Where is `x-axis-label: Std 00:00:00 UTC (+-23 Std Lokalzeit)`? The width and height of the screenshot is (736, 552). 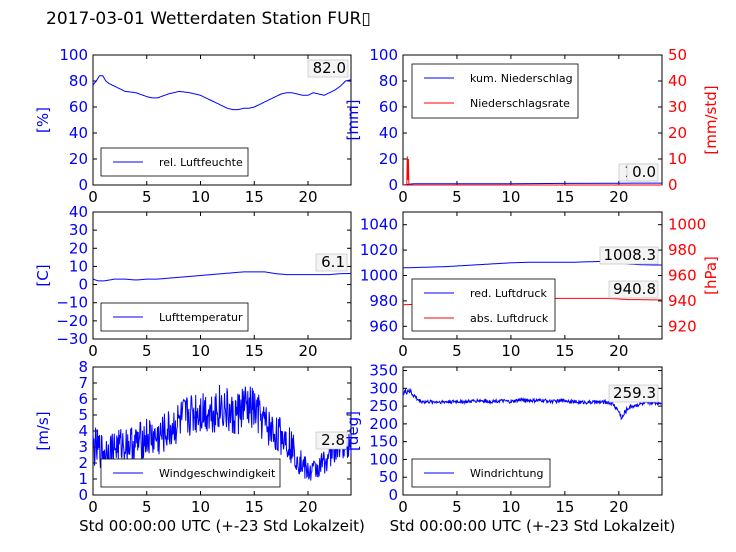 x-axis-label: Std 00:00:00 UTC (+-23 Std Lokalzeit) is located at coordinates (222, 526).